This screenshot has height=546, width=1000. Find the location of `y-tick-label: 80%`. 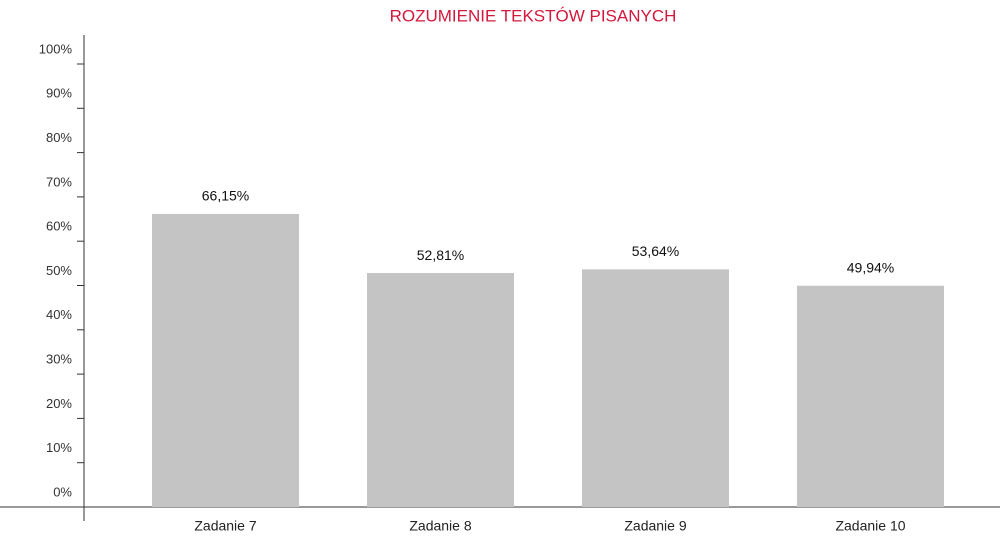

y-tick-label: 80% is located at coordinates (59, 137).